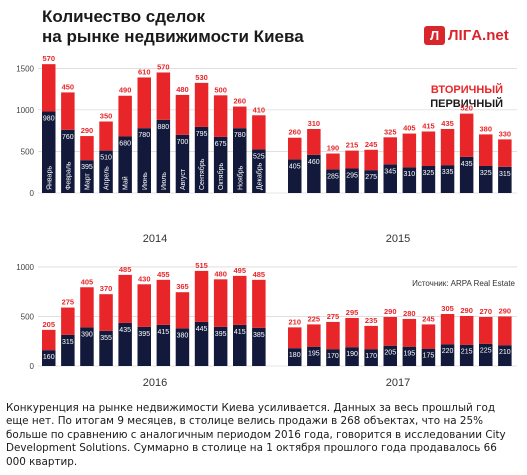  What do you see at coordinates (221, 176) in the screenshot?
I see `month-label: Октябрь` at bounding box center [221, 176].